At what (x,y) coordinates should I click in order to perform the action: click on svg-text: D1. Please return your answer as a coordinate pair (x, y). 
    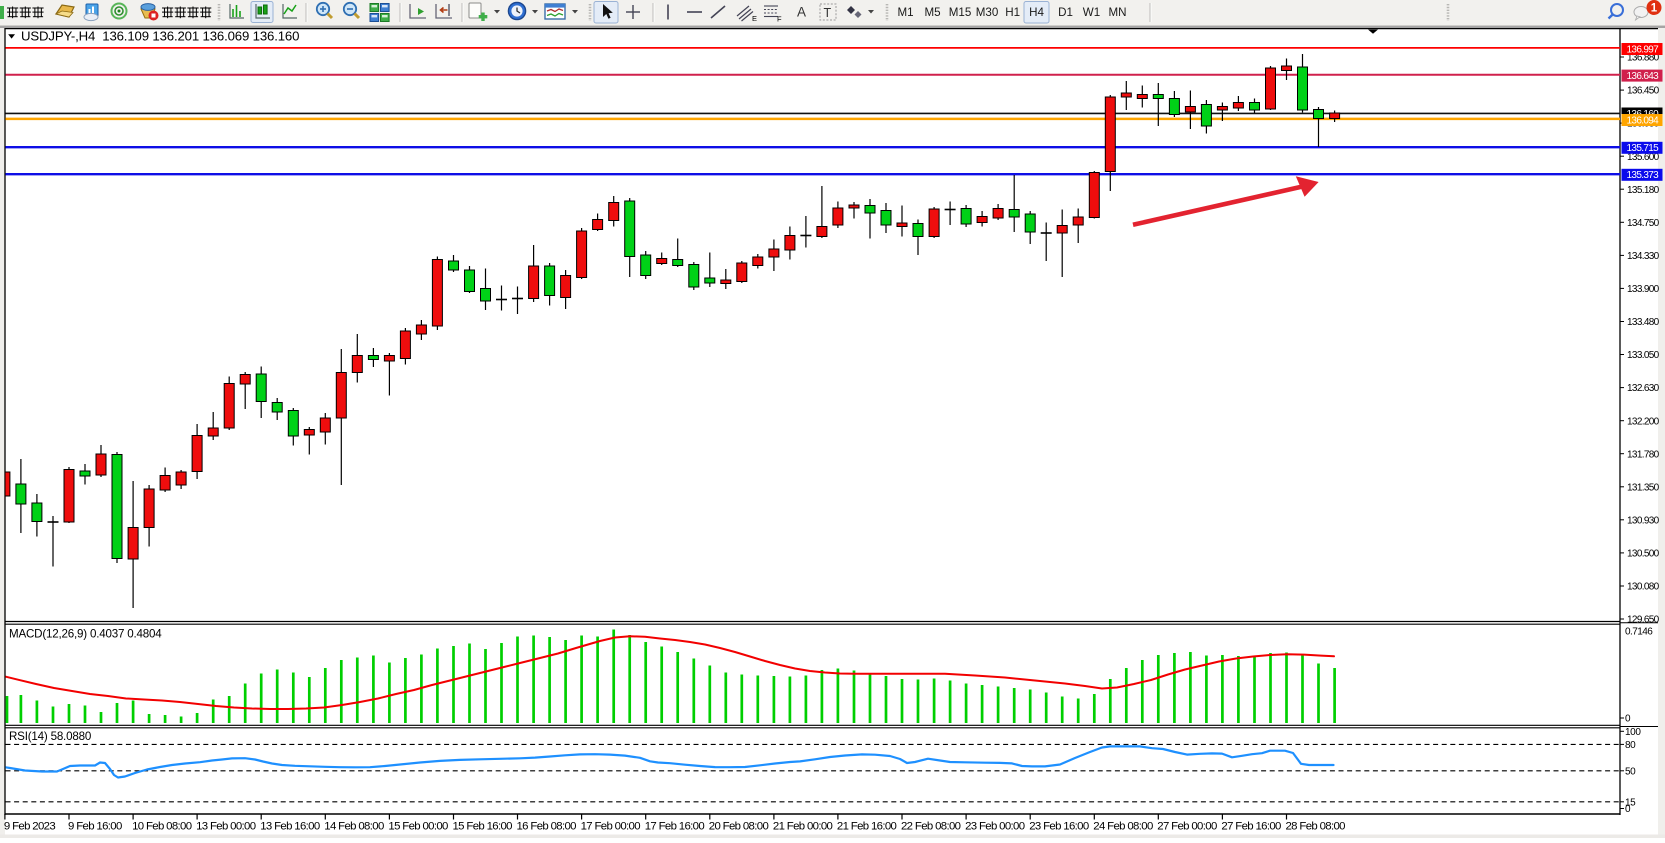
    Looking at the image, I should click on (1065, 12).